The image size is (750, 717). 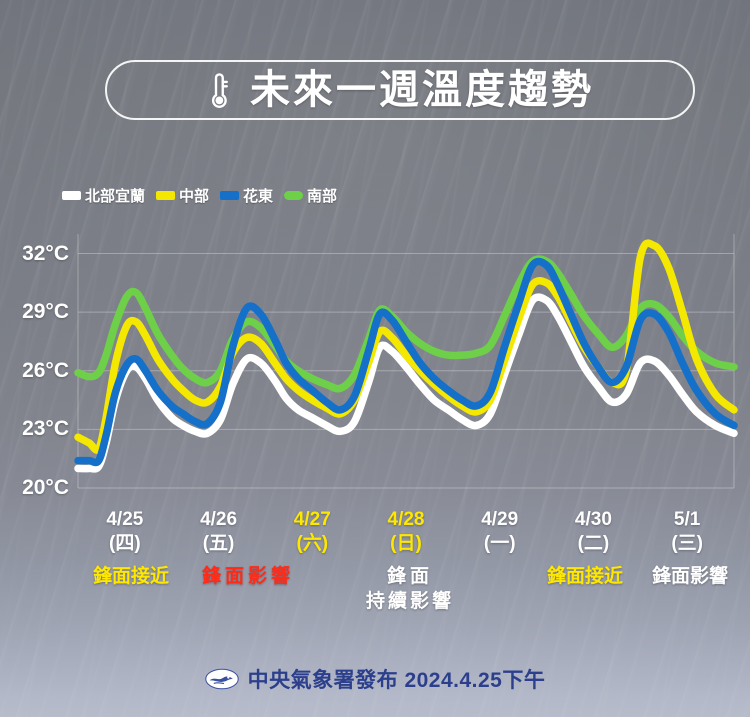 I want to click on legend-label: 花東, so click(x=258, y=196).